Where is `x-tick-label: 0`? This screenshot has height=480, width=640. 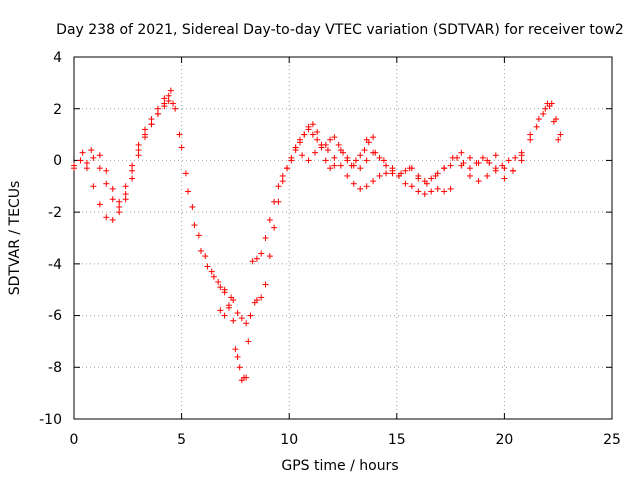
x-tick-label: 0 is located at coordinates (74, 440).